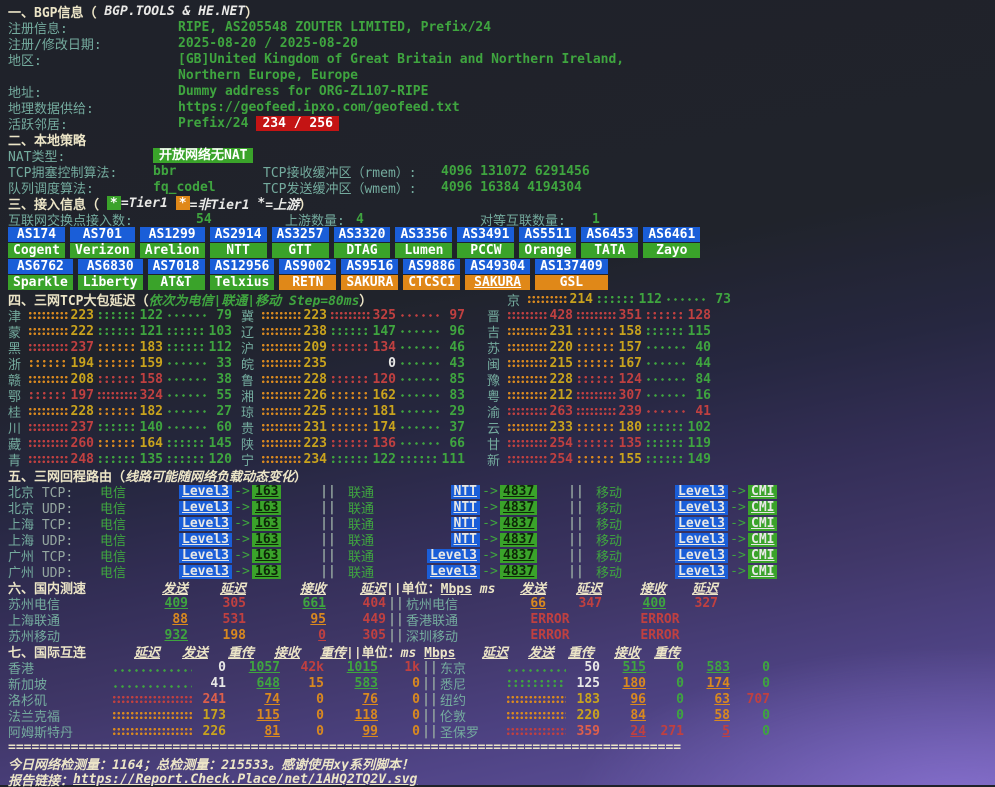 Image resolution: width=995 pixels, height=787 pixels. Describe the element at coordinates (538, 363) in the screenshot. I see `latency-subcell: 215` at that location.